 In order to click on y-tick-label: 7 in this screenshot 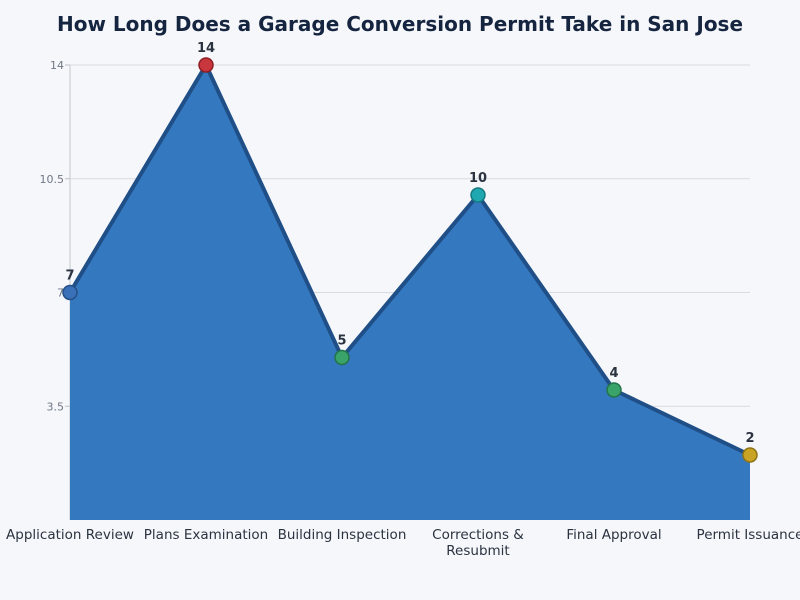, I will do `click(60, 293)`.